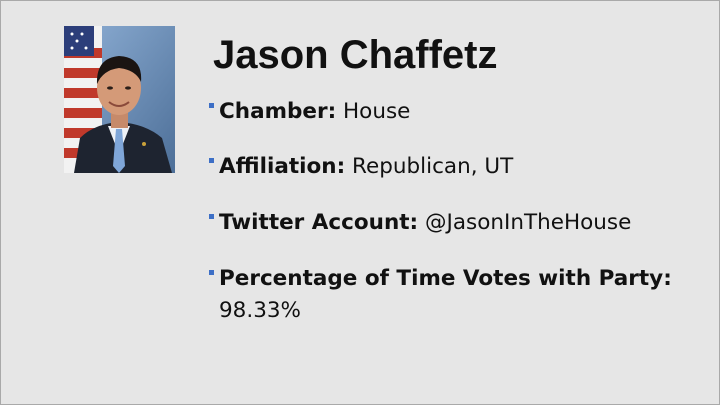 Image resolution: width=720 pixels, height=405 pixels. I want to click on bullet-affiliation: Affiliation: Republican, UT, so click(361, 167).